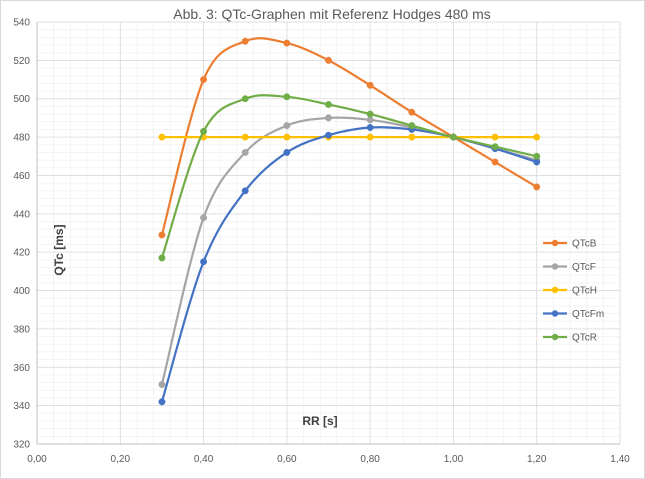 This screenshot has height=479, width=645. Describe the element at coordinates (584, 244) in the screenshot. I see `legend-label-qtcb: QTcB` at that location.